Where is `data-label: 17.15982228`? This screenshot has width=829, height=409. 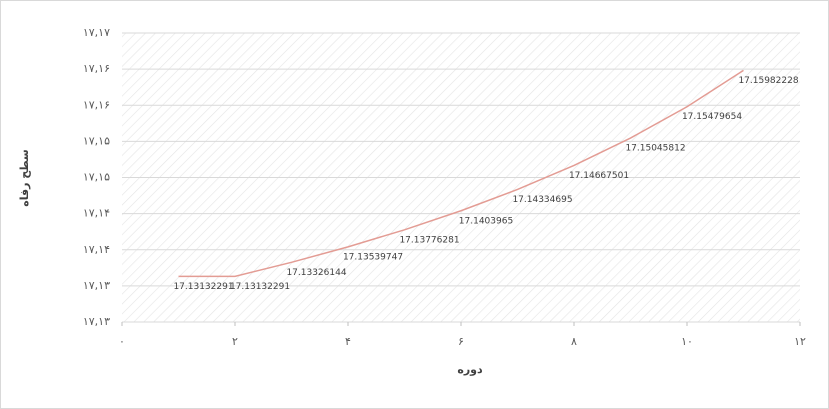
data-label: 17.15982228 is located at coordinates (768, 81).